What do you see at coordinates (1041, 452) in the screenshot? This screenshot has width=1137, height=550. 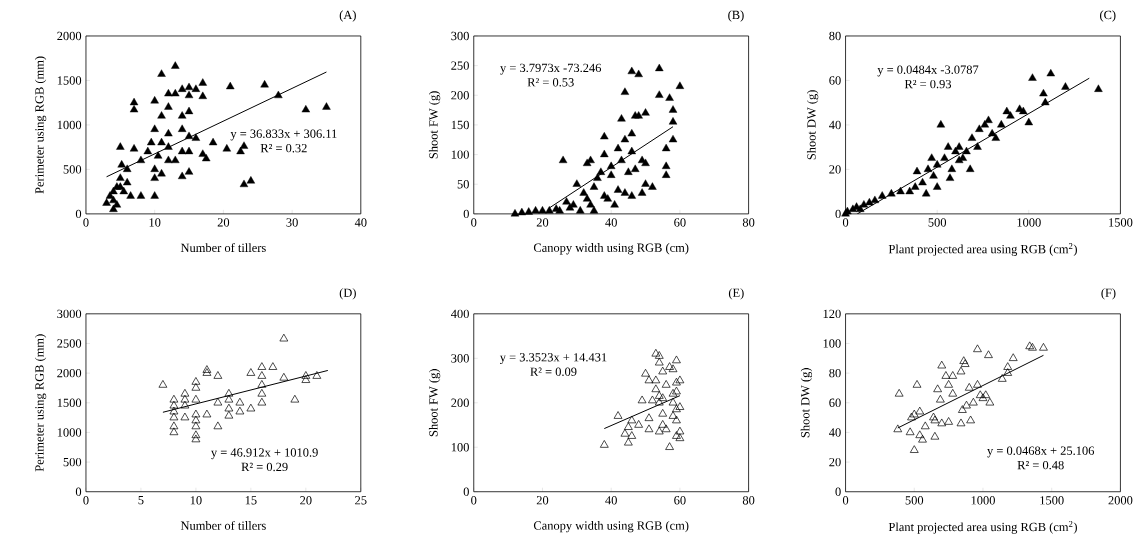 I see `annotation: y = 0.0468x + 25.106` at bounding box center [1041, 452].